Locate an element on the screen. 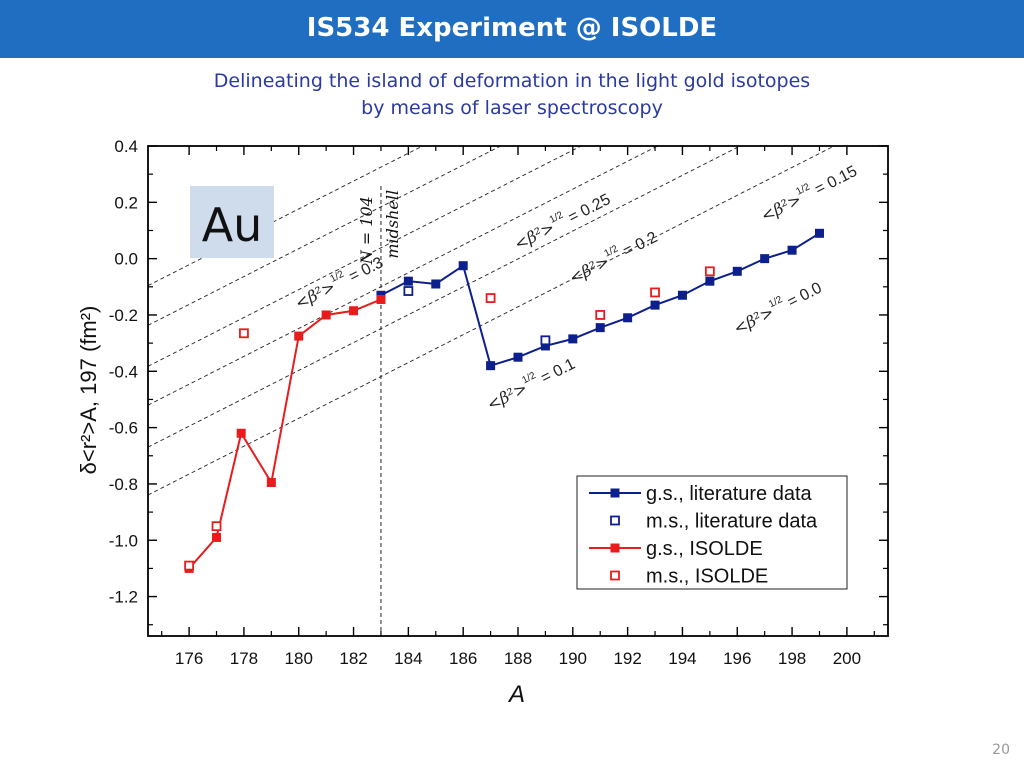 The height and width of the screenshot is (768, 1024). x-tick-label: 186 is located at coordinates (463, 658).